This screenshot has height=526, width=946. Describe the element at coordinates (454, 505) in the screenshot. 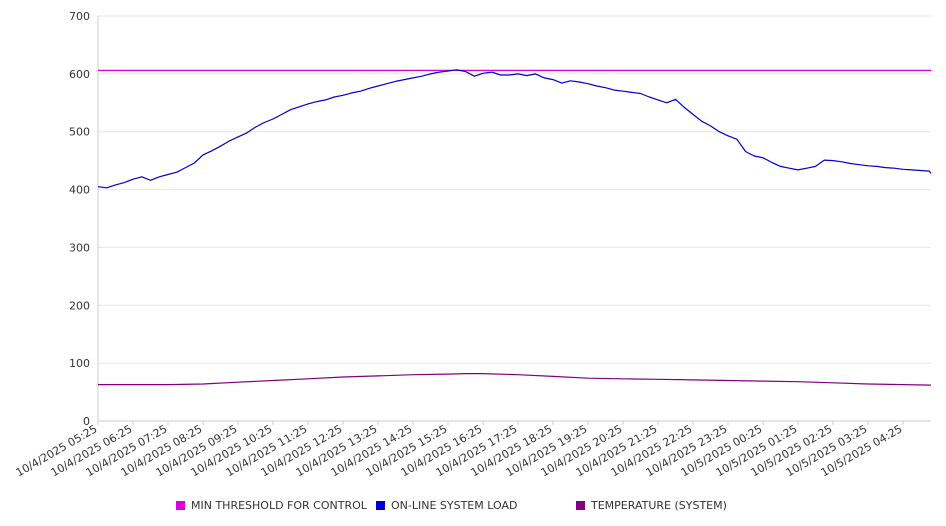

I see `legend-label-system-load: ON-LINE SYSTEM LOAD` at that location.